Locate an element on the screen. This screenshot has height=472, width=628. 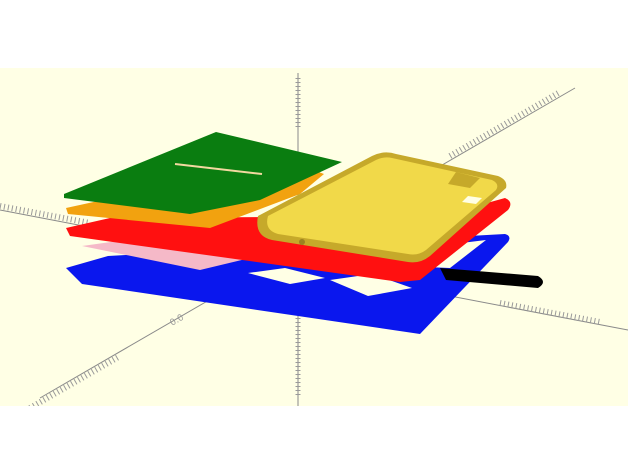
phone-case-camera-cutout is located at coordinates (464, 180).